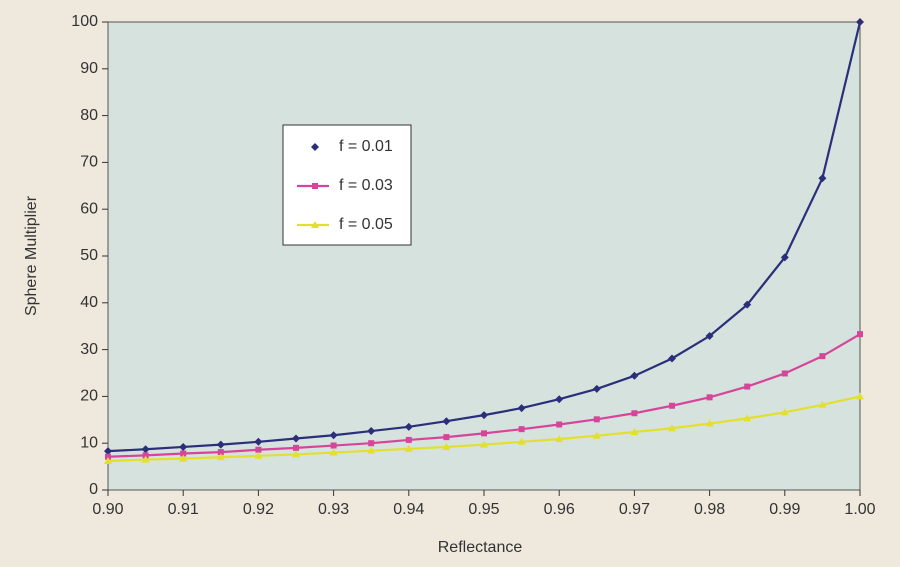 This screenshot has width=900, height=567. What do you see at coordinates (89, 208) in the screenshot?
I see `y-tick-label: 60` at bounding box center [89, 208].